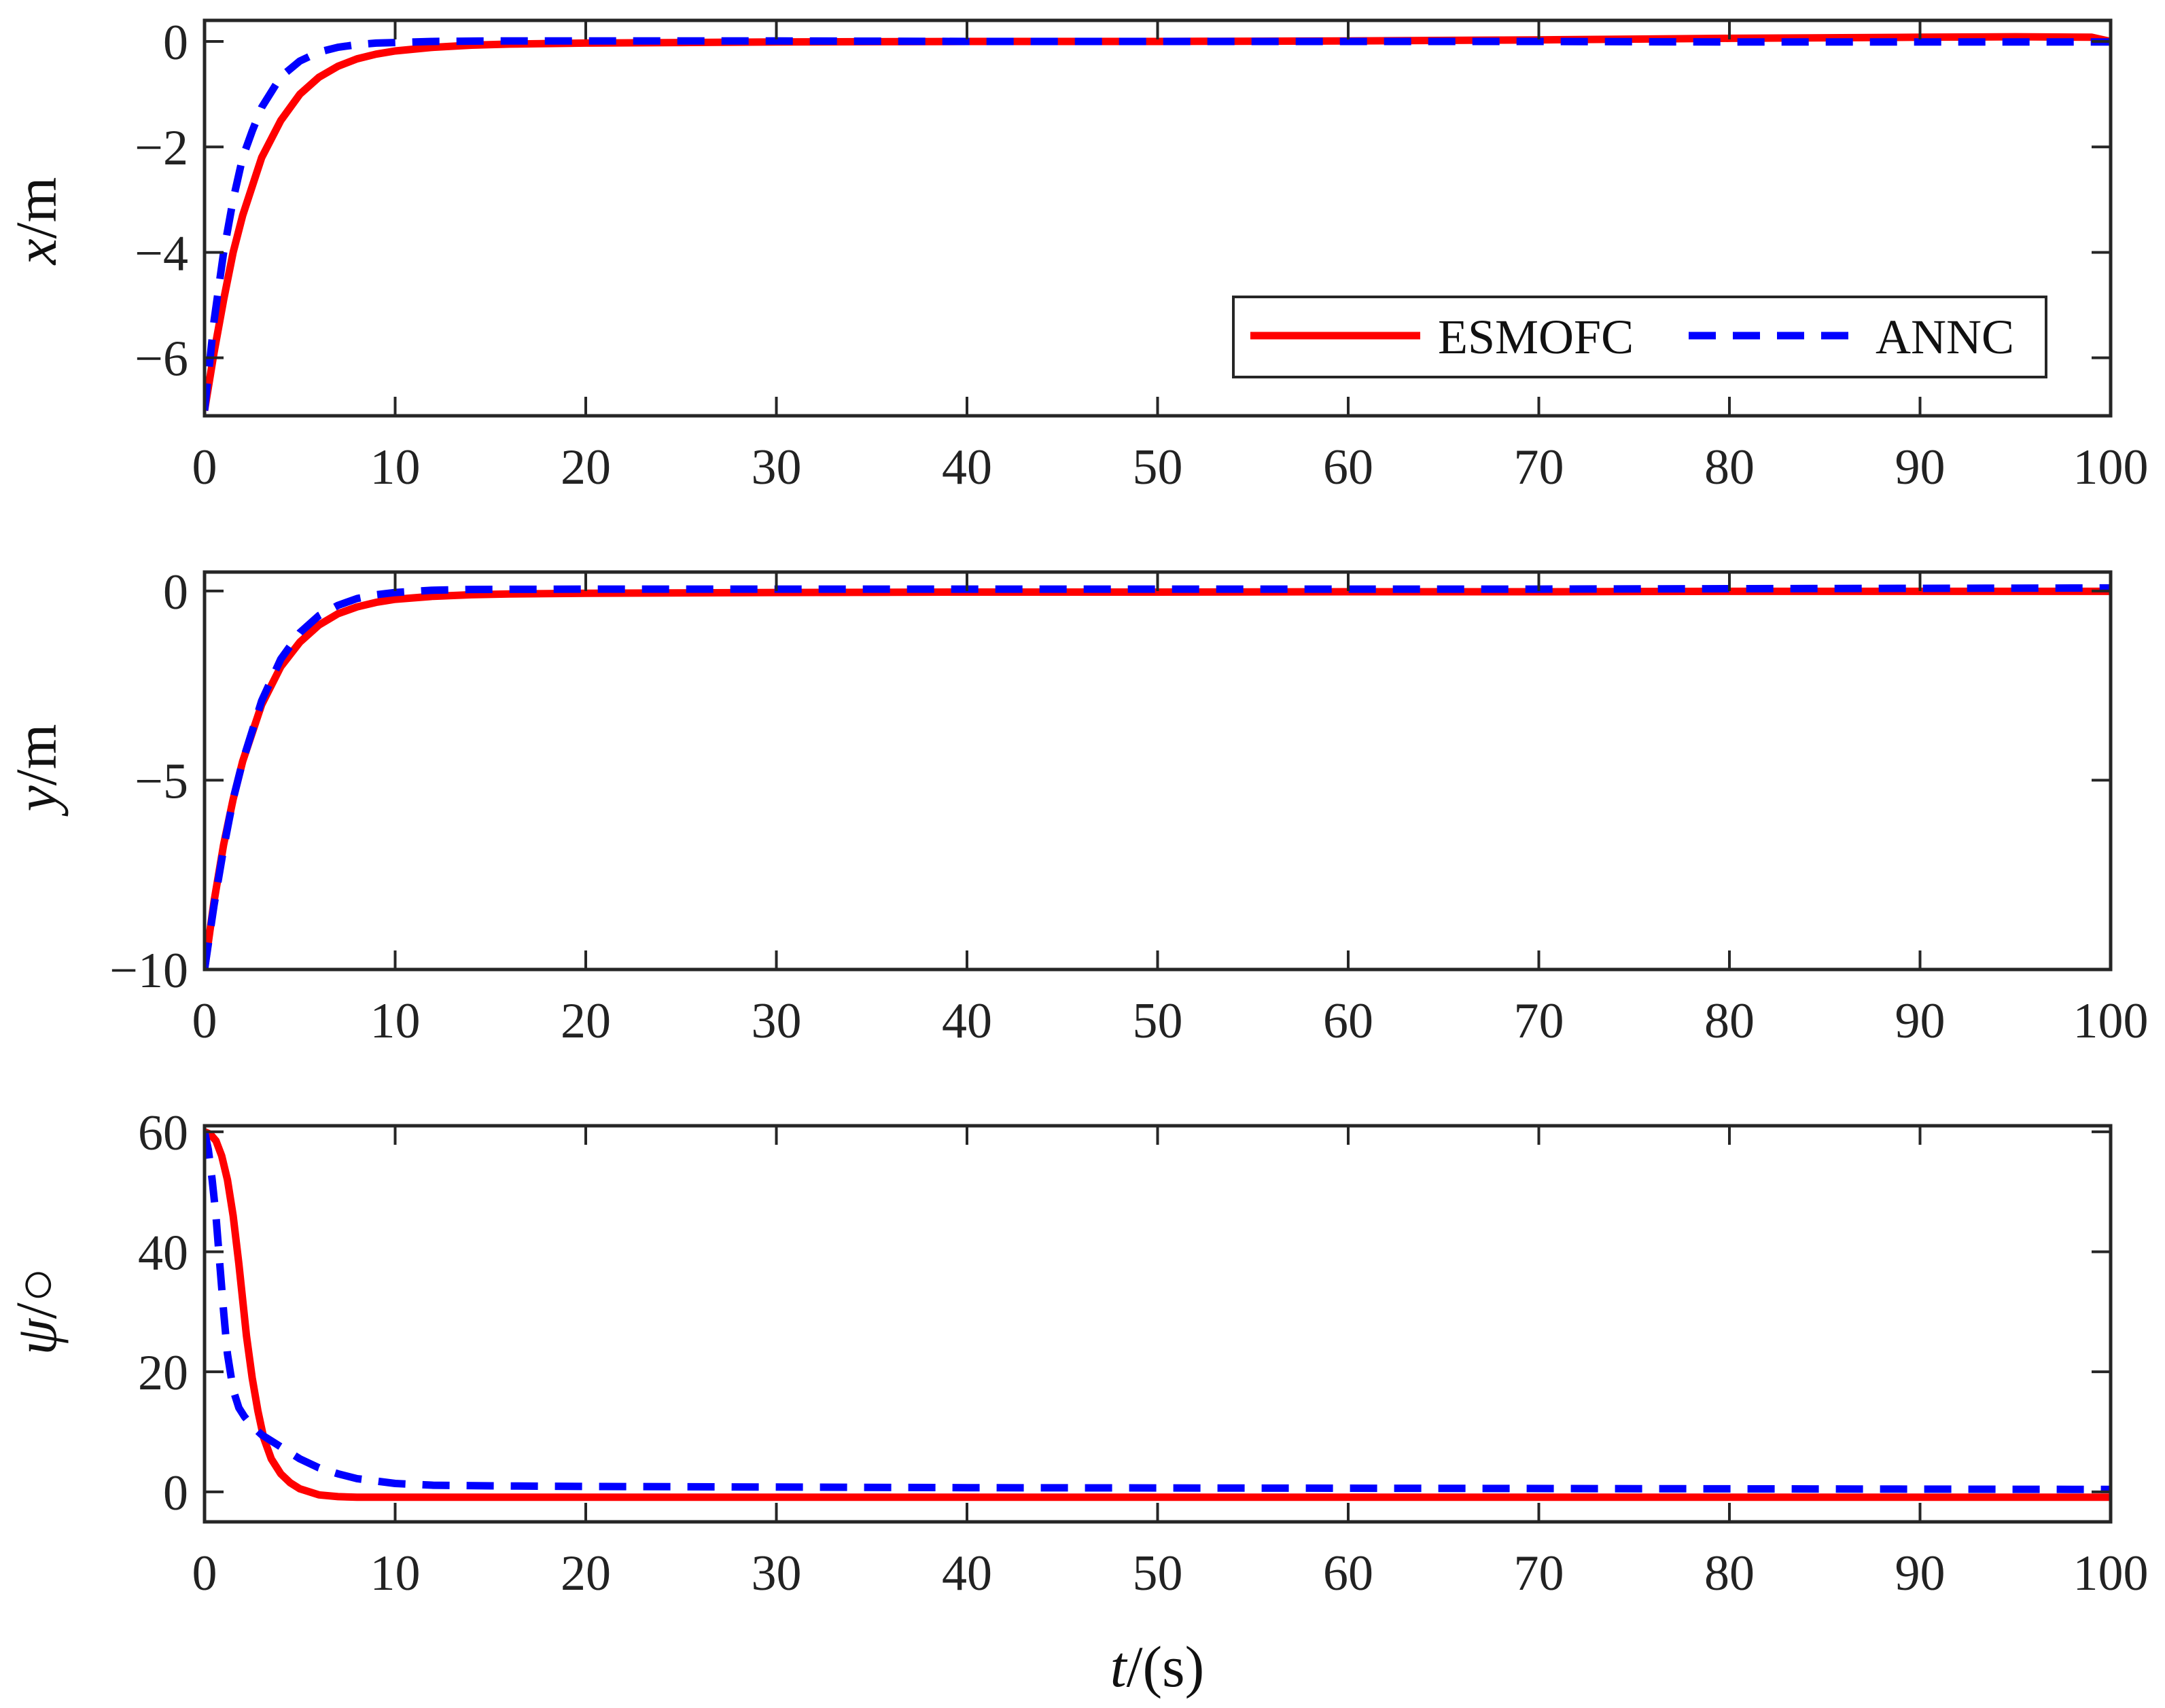 The width and height of the screenshot is (2165, 1708). I want to click on x-xtick-label-0: 0, so click(204, 467).